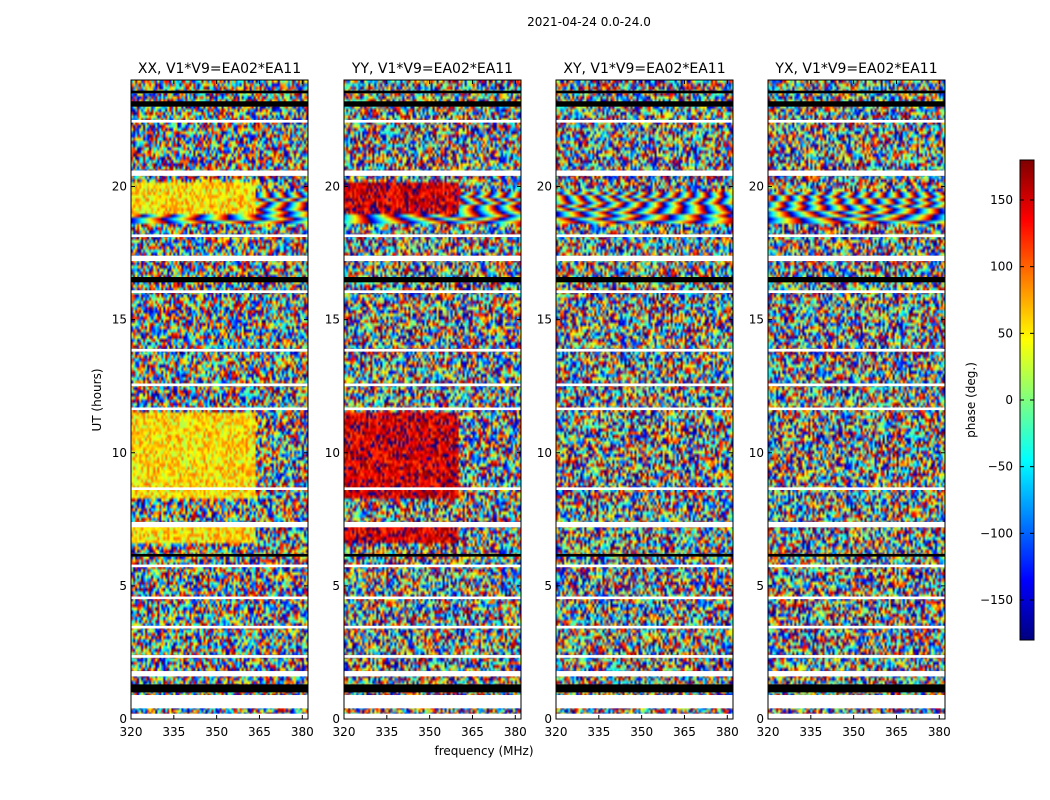  What do you see at coordinates (219, 69) in the screenshot?
I see `panel-title: XX, V1*V9=EA02*EA11` at bounding box center [219, 69].